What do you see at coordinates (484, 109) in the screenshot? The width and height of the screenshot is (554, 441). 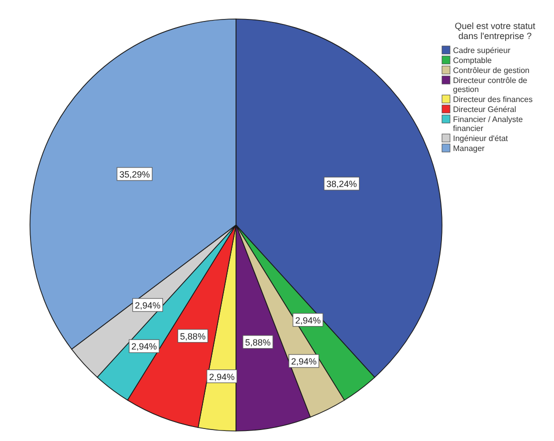 I see `legend-label: Directeur Général` at bounding box center [484, 109].